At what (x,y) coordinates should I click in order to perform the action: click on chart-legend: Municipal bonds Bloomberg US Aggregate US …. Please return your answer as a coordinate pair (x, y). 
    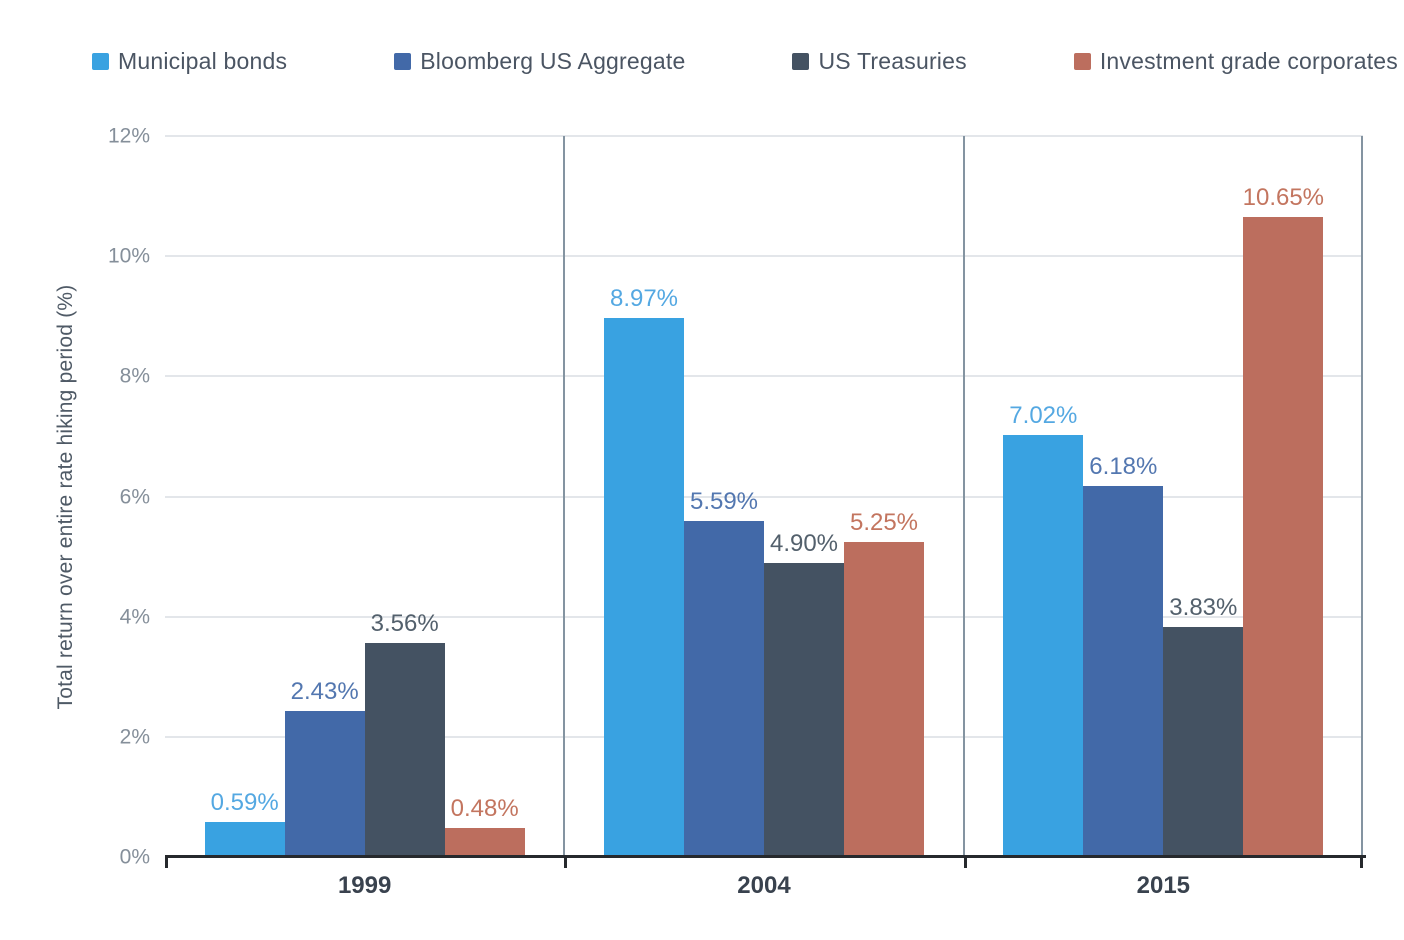
    Looking at the image, I should click on (745, 61).